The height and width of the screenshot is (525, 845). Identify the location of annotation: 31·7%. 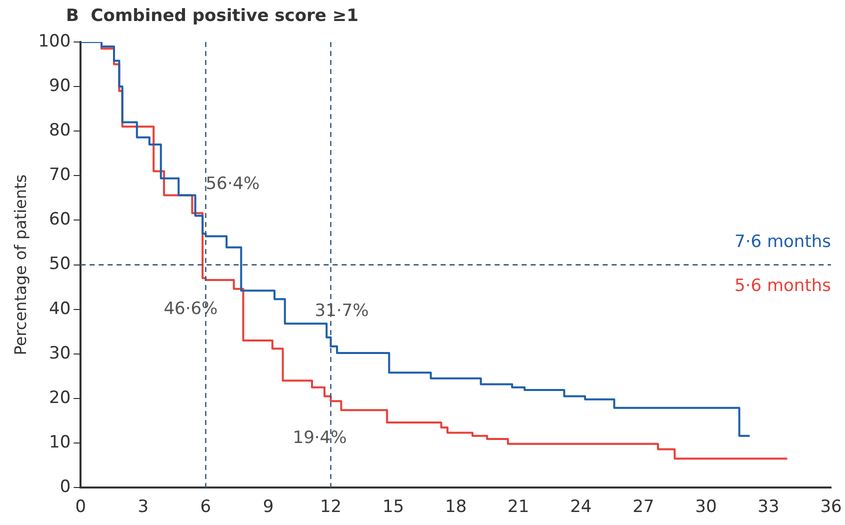
(341, 311).